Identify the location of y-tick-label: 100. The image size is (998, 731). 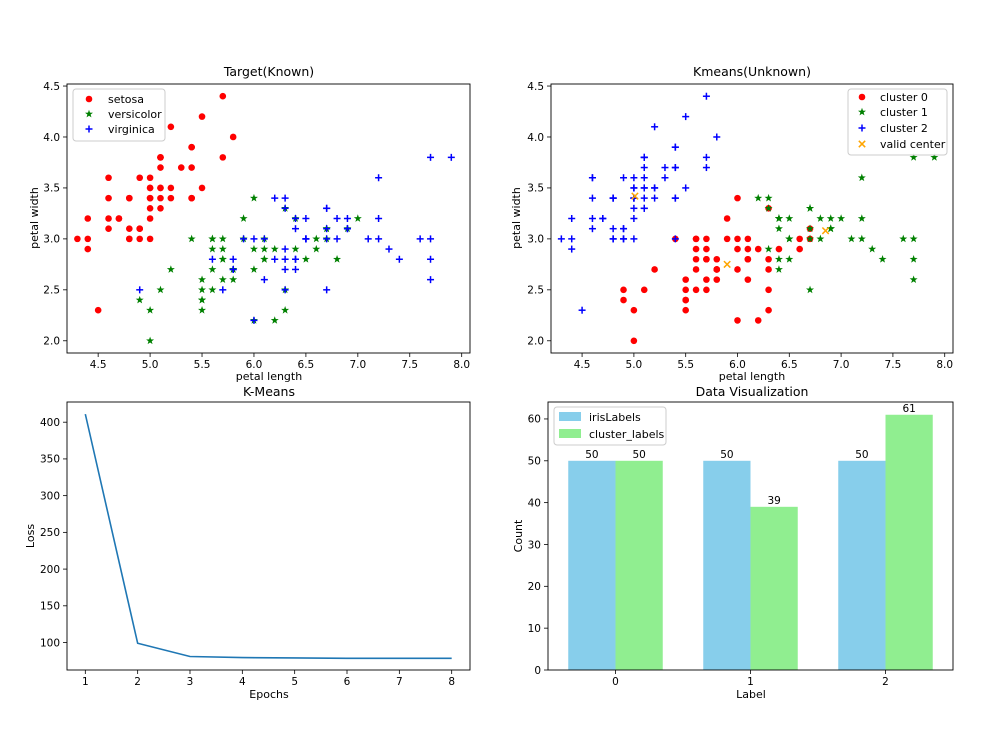
(50, 643).